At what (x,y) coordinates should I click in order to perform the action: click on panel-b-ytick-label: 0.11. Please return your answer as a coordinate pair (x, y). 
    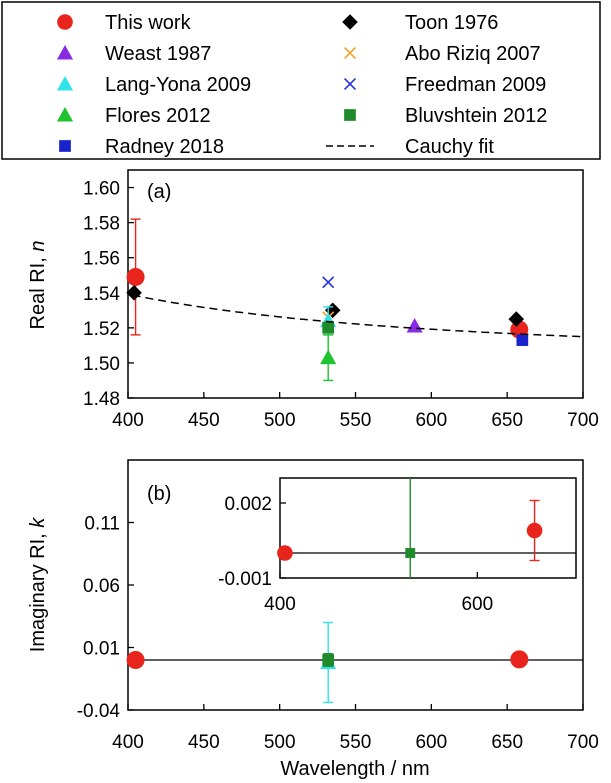
    Looking at the image, I should click on (102, 524).